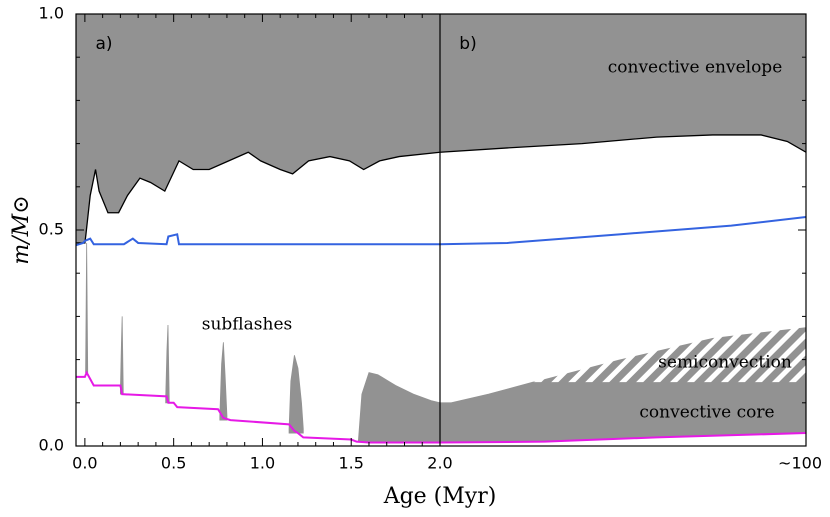 This screenshot has height=517, width=830. What do you see at coordinates (173, 463) in the screenshot?
I see `x-tick-label: 0.5` at bounding box center [173, 463].